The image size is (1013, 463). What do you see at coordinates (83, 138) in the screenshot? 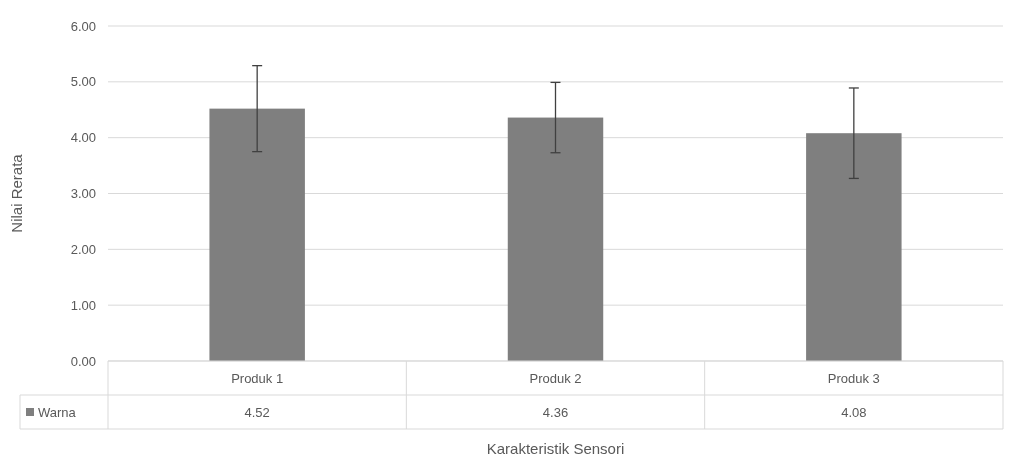
I see `y-tick-label: 4.00` at bounding box center [83, 138].